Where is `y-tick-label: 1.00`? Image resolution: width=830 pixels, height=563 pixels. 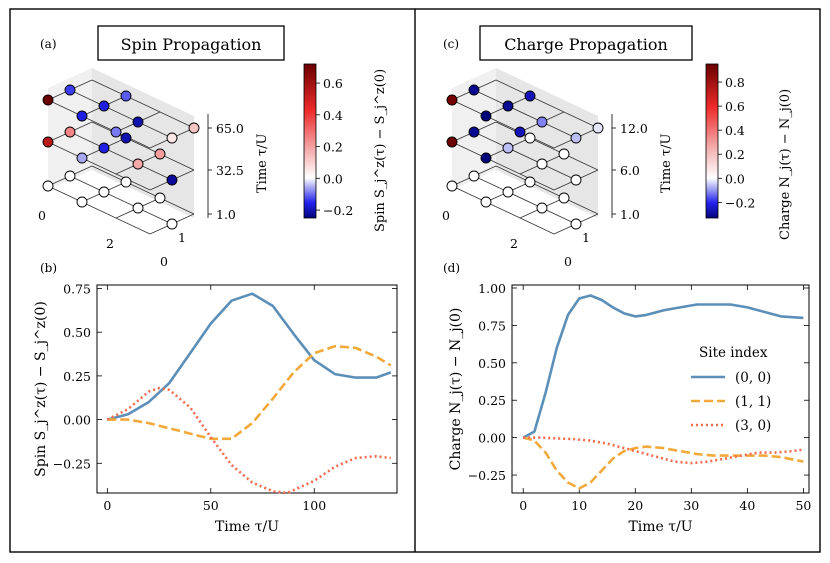 y-tick-label: 1.00 is located at coordinates (492, 288).